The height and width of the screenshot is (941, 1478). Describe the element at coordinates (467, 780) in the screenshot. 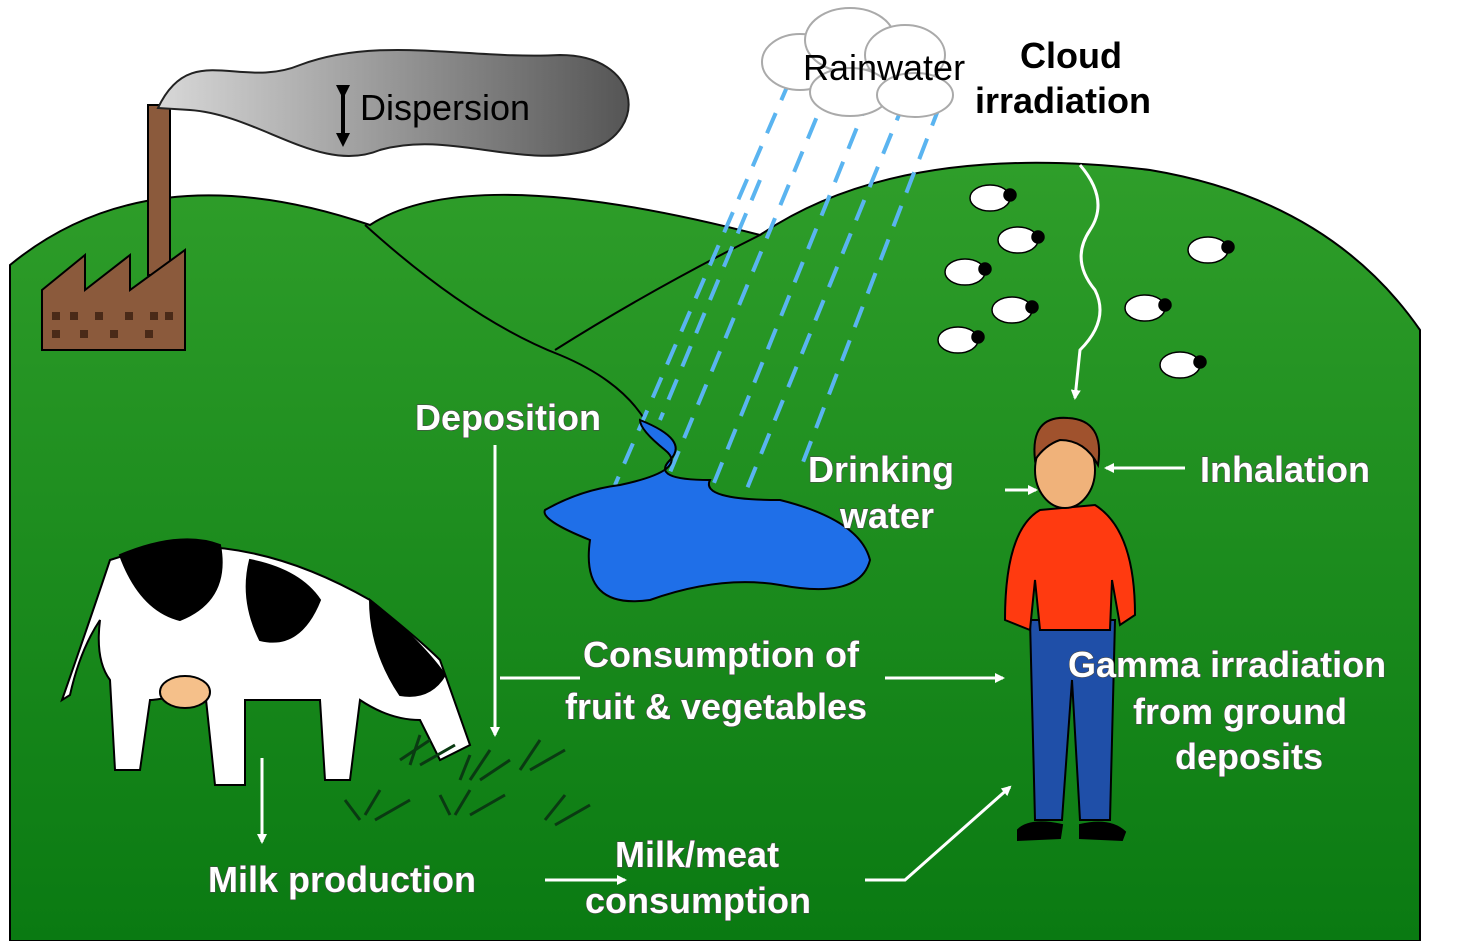

I see `grass` at that location.